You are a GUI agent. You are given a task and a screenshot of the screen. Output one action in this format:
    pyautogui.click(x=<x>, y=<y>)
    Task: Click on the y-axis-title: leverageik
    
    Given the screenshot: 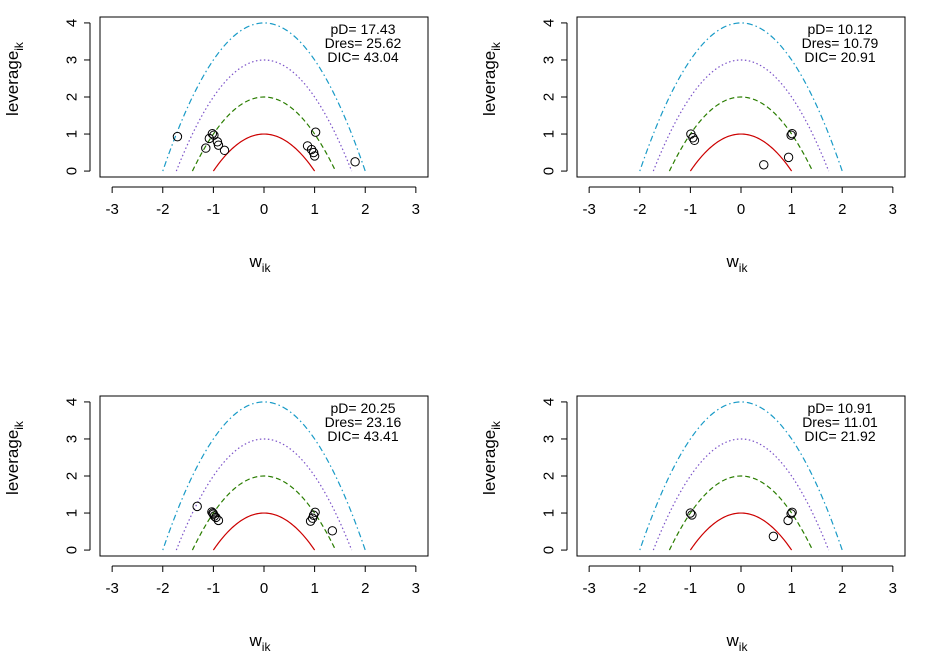 What is the action you would take?
    pyautogui.click(x=14, y=457)
    